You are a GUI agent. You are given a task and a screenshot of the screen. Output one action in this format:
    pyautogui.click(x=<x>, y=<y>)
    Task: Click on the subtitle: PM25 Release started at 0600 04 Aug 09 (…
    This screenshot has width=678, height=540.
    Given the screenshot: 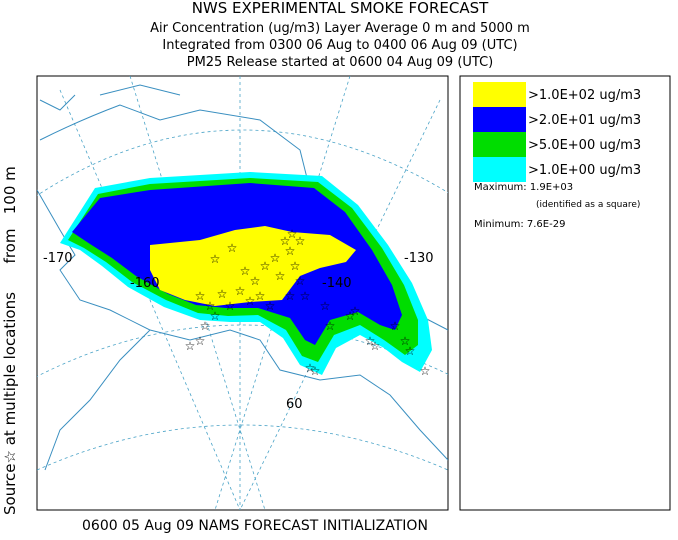 What is the action you would take?
    pyautogui.click(x=340, y=62)
    